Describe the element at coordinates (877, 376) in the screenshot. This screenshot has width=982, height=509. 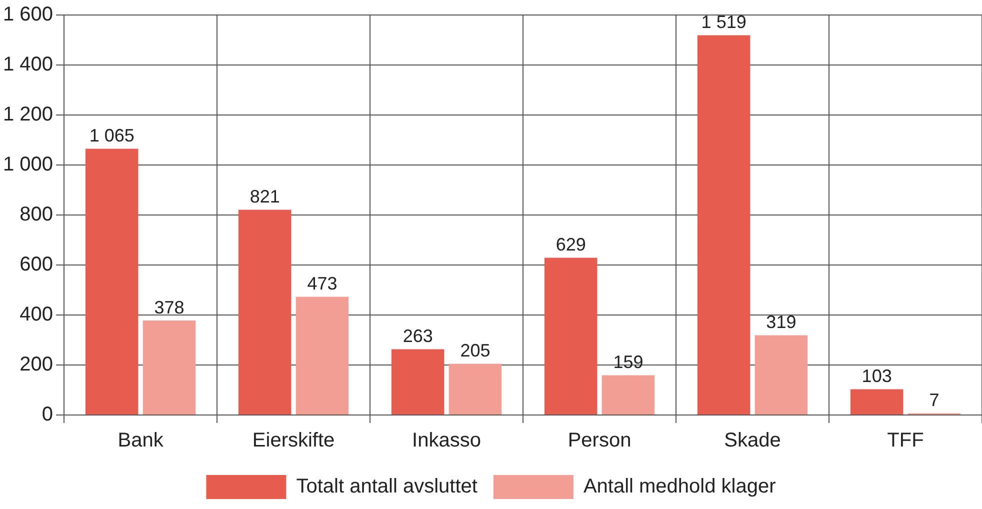
I see `data-label: 103` at that location.